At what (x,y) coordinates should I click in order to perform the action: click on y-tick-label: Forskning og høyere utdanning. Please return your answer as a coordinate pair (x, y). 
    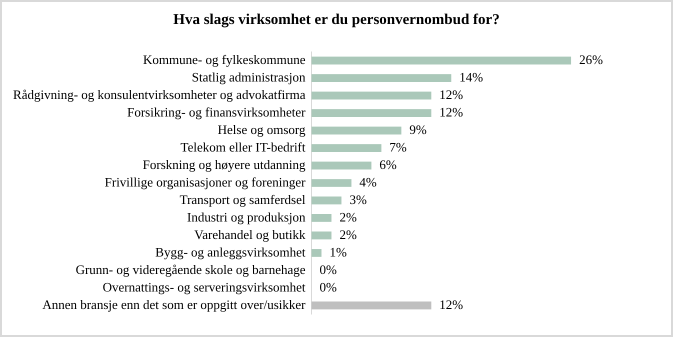
    Looking at the image, I should click on (224, 164).